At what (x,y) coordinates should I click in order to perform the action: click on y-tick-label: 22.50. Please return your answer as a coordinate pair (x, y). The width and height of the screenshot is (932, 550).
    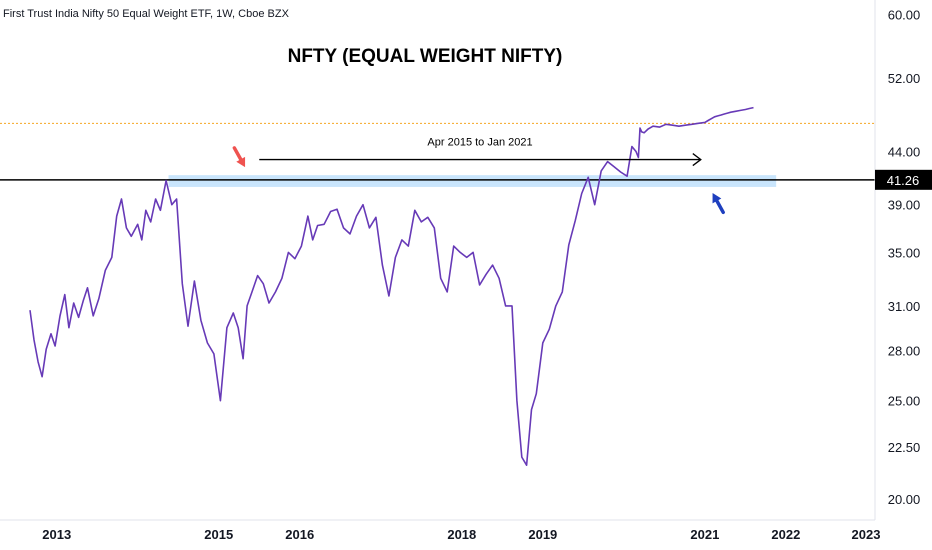
    Looking at the image, I should click on (904, 447).